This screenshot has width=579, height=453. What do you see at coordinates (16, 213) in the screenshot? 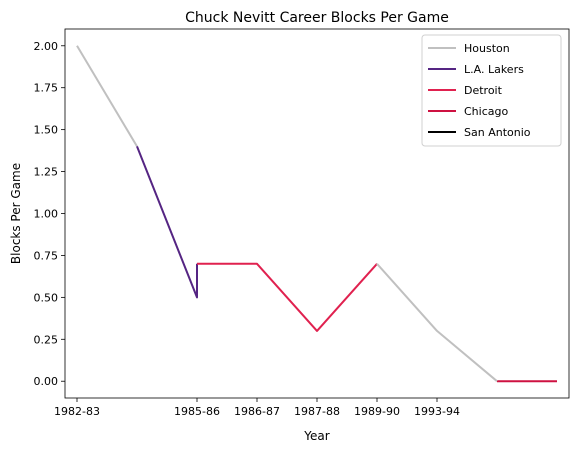
I see `y-axis-label: Blocks Per Game` at bounding box center [16, 213].